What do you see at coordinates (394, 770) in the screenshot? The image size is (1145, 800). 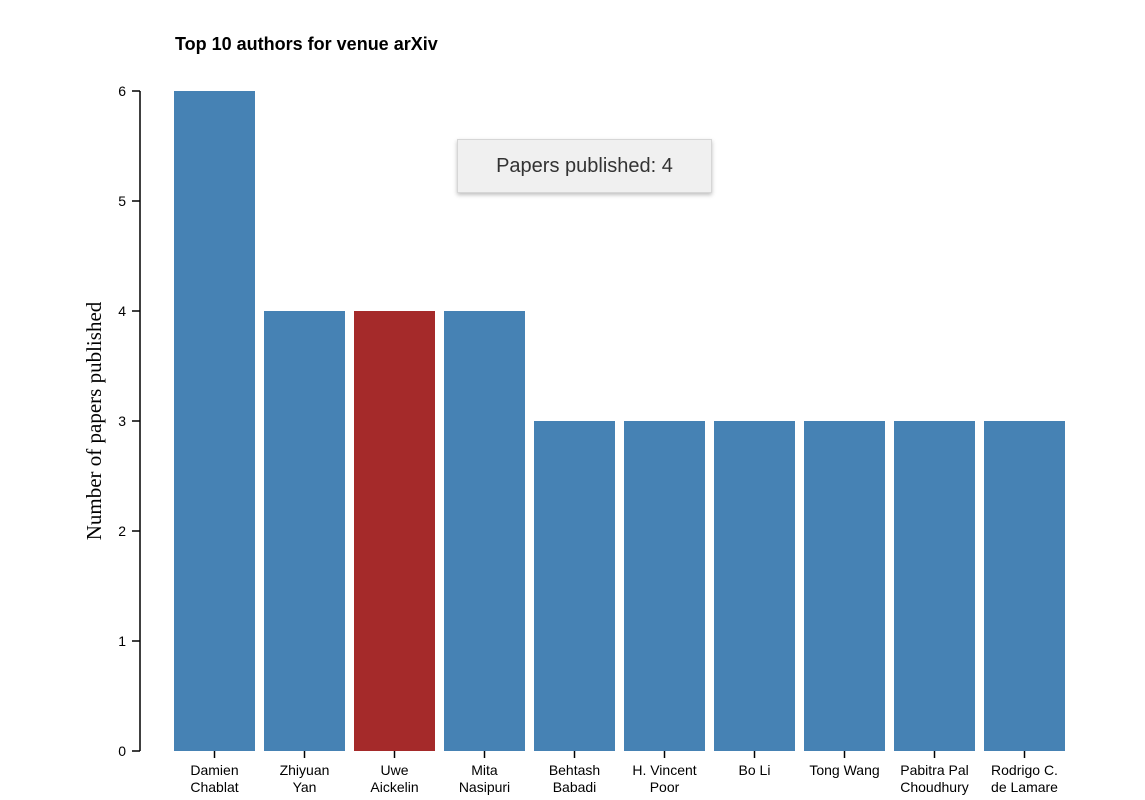 I see `x-tick-label-line: Uwe` at bounding box center [394, 770].